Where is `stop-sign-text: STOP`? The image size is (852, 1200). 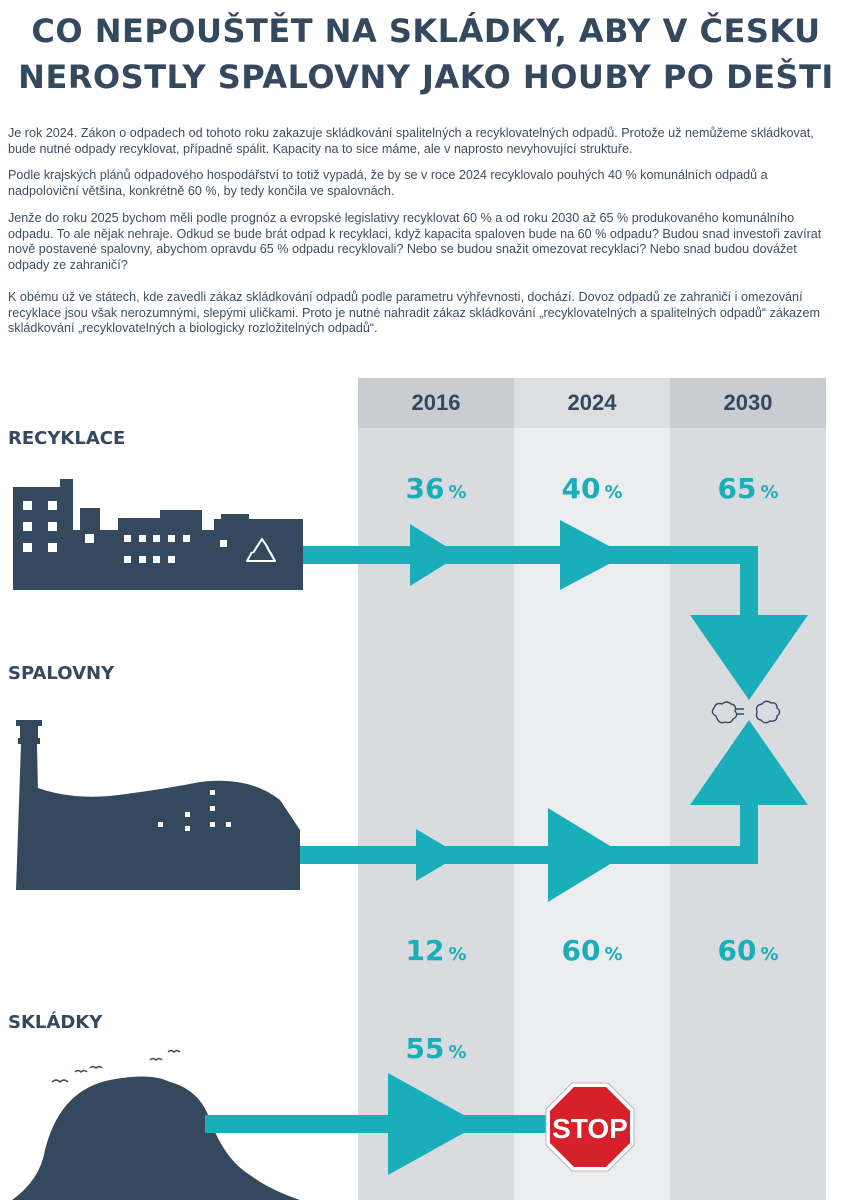 stop-sign-text: STOP is located at coordinates (590, 1128).